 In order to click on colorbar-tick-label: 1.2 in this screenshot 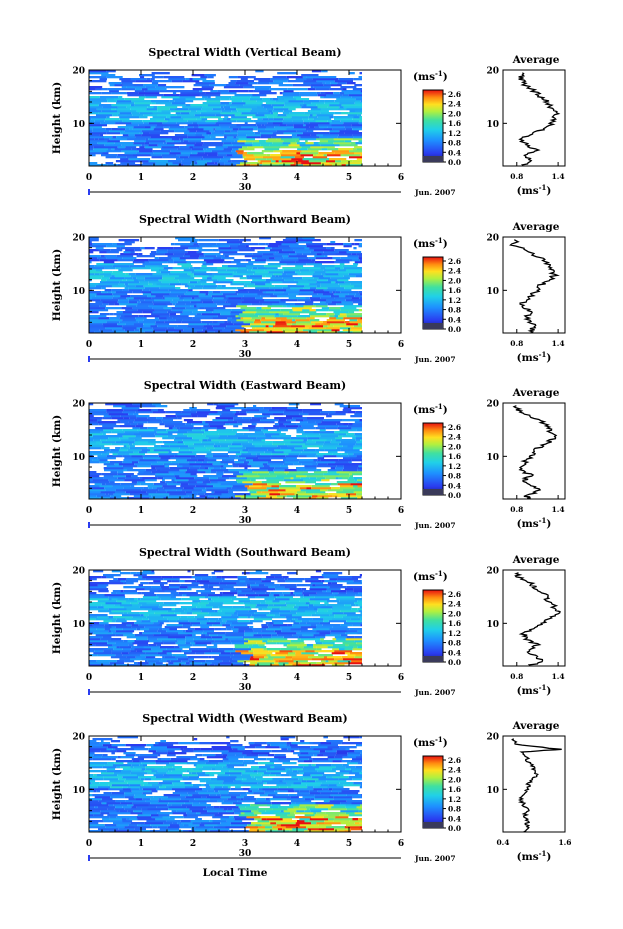, I will do `click(454, 466)`.